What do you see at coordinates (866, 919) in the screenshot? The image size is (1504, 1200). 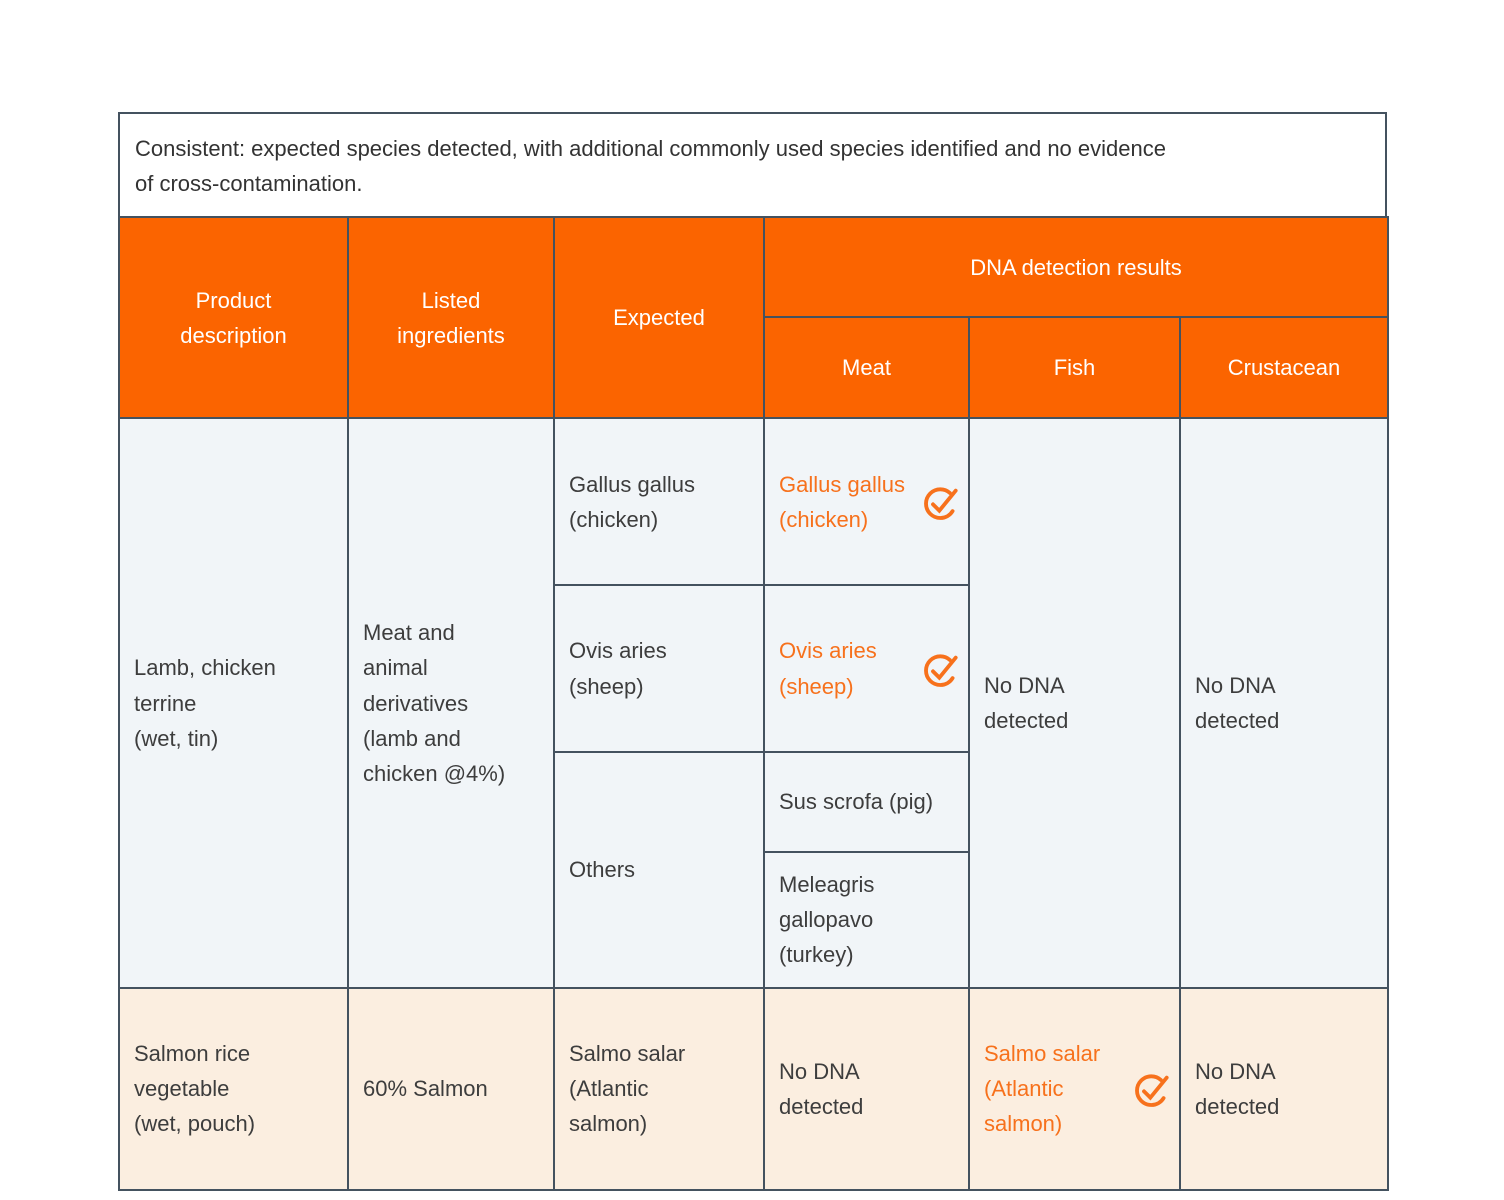 I see `meat-result-cell: Meleagris gallopavo (turkey)` at bounding box center [866, 919].